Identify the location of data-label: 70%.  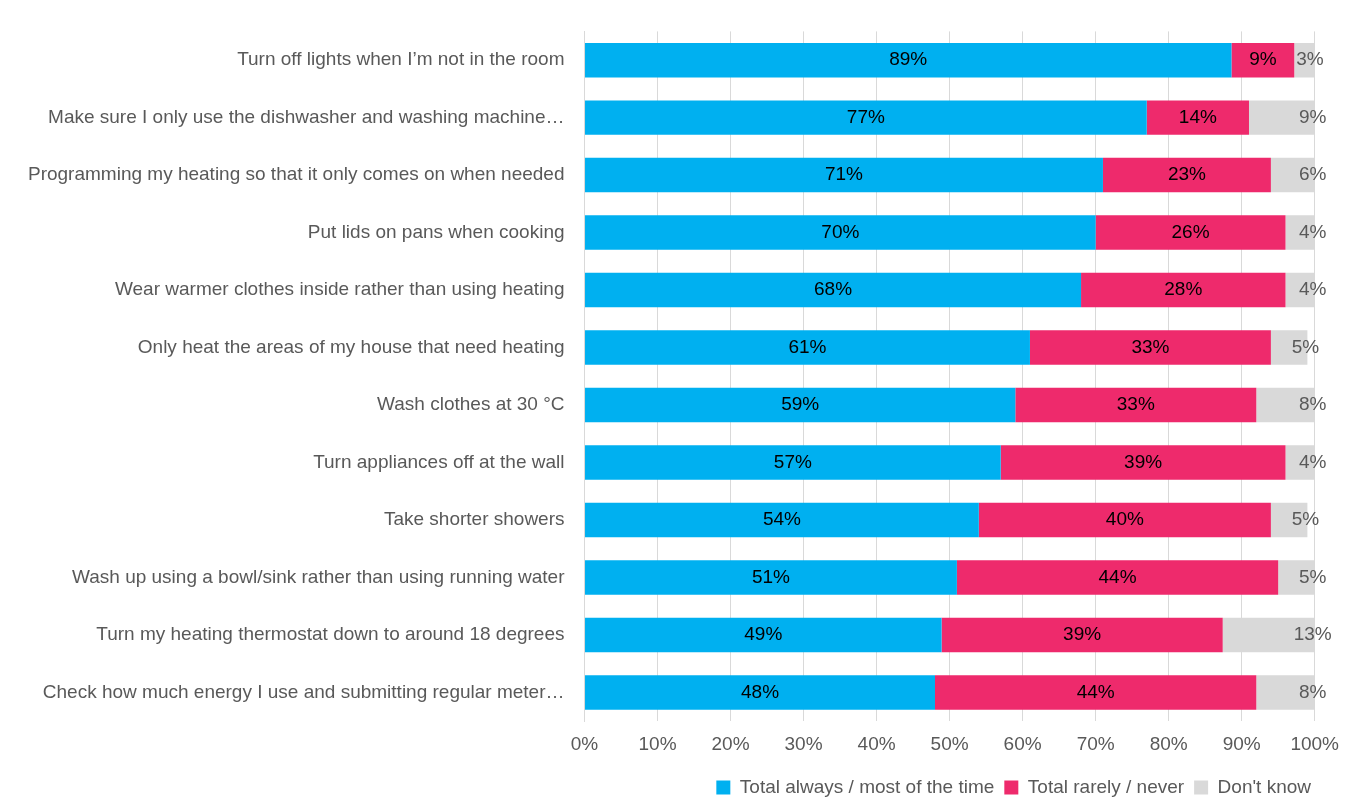
(840, 231).